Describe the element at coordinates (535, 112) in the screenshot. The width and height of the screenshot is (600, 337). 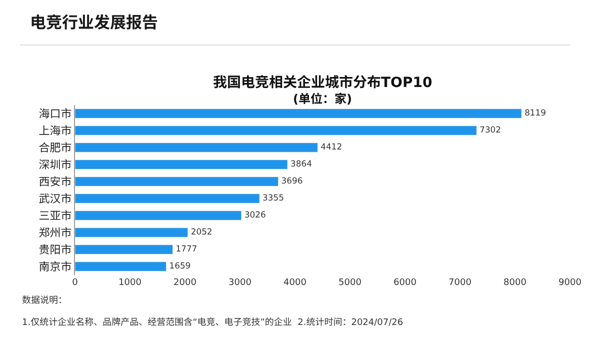
I see `data-label: 8119` at that location.